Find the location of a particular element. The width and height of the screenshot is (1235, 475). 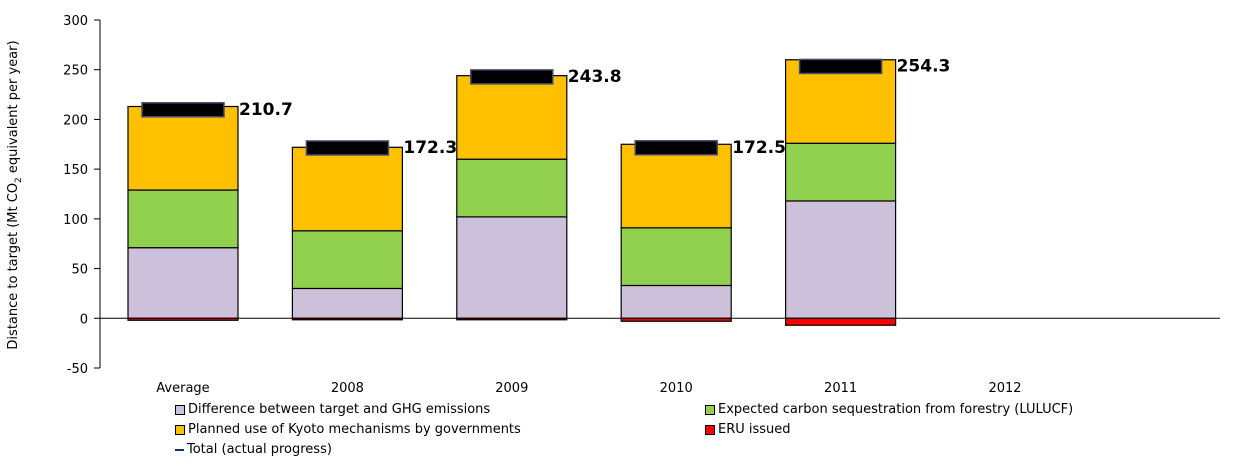

x-tick-label: Average is located at coordinates (182, 388).